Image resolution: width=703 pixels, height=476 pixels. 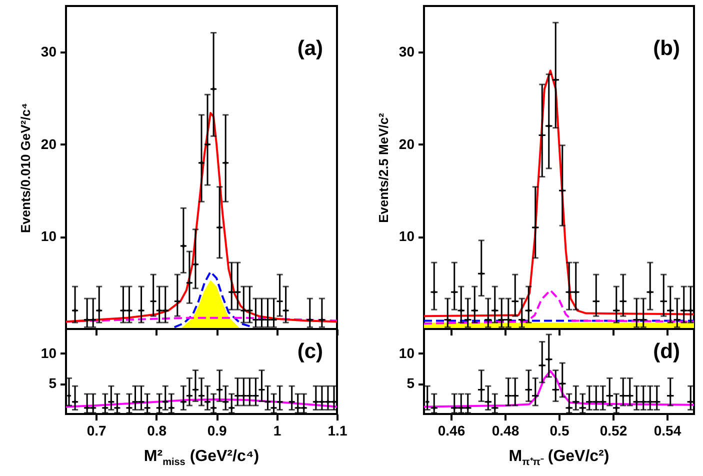 What do you see at coordinates (310, 48) in the screenshot?
I see `annotation: (a)` at bounding box center [310, 48].